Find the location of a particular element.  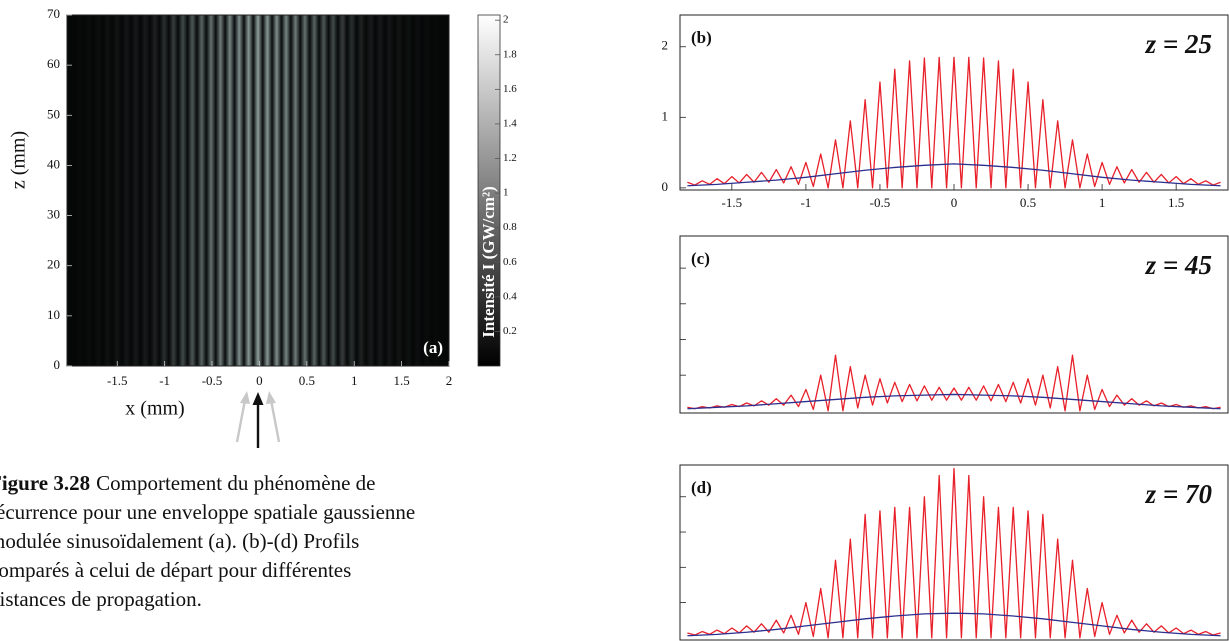

panel-label: (c) is located at coordinates (700, 258).